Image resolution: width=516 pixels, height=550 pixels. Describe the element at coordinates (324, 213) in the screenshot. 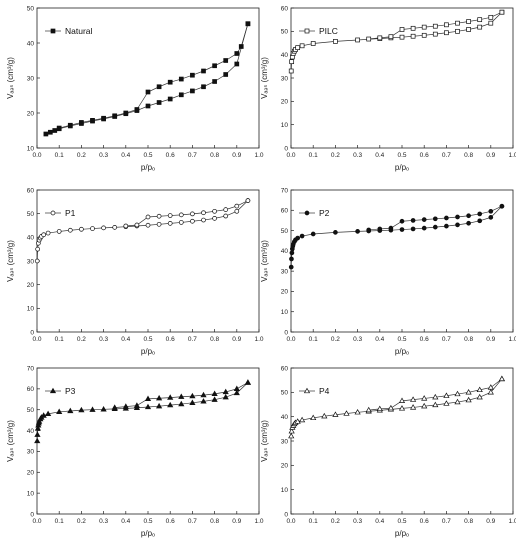

I see `legend-label: P2` at that location.